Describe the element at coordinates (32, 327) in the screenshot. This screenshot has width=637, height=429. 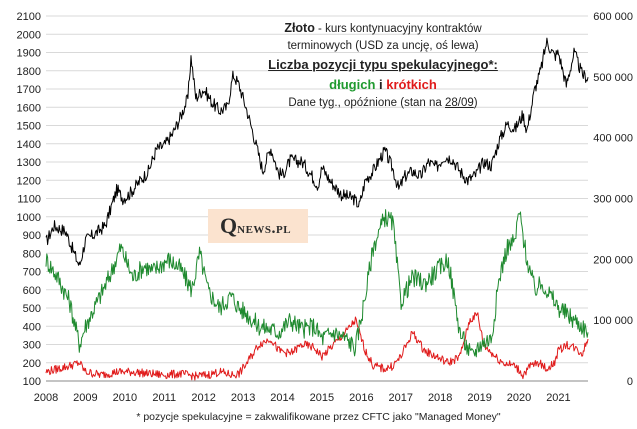
I see `y-left-tick-3: 400` at that location.